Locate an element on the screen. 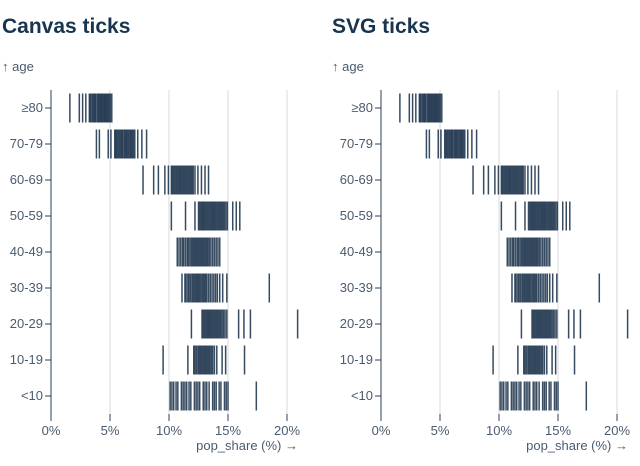  panel-title-svg: SVG ticks is located at coordinates (381, 26).